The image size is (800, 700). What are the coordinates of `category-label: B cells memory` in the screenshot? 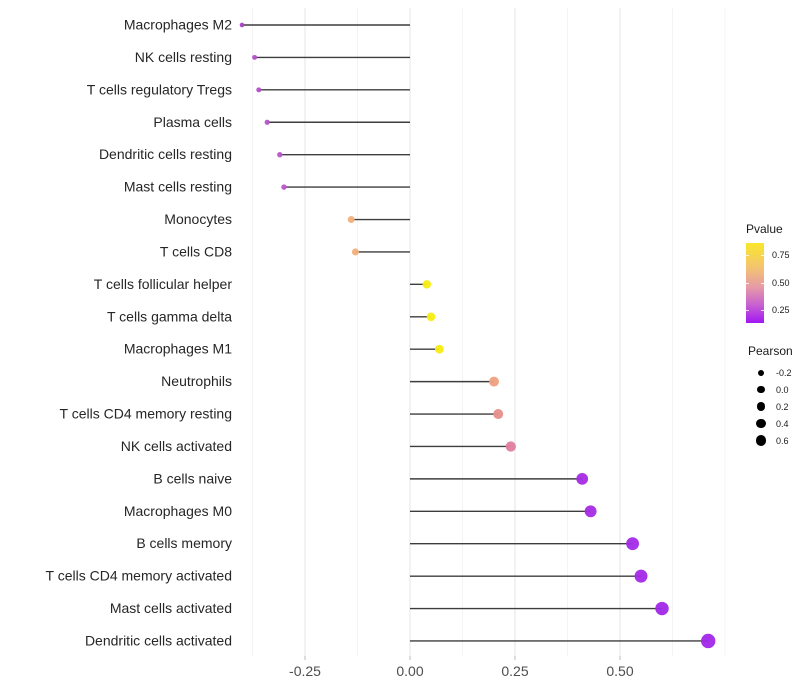 It's located at (184, 543).